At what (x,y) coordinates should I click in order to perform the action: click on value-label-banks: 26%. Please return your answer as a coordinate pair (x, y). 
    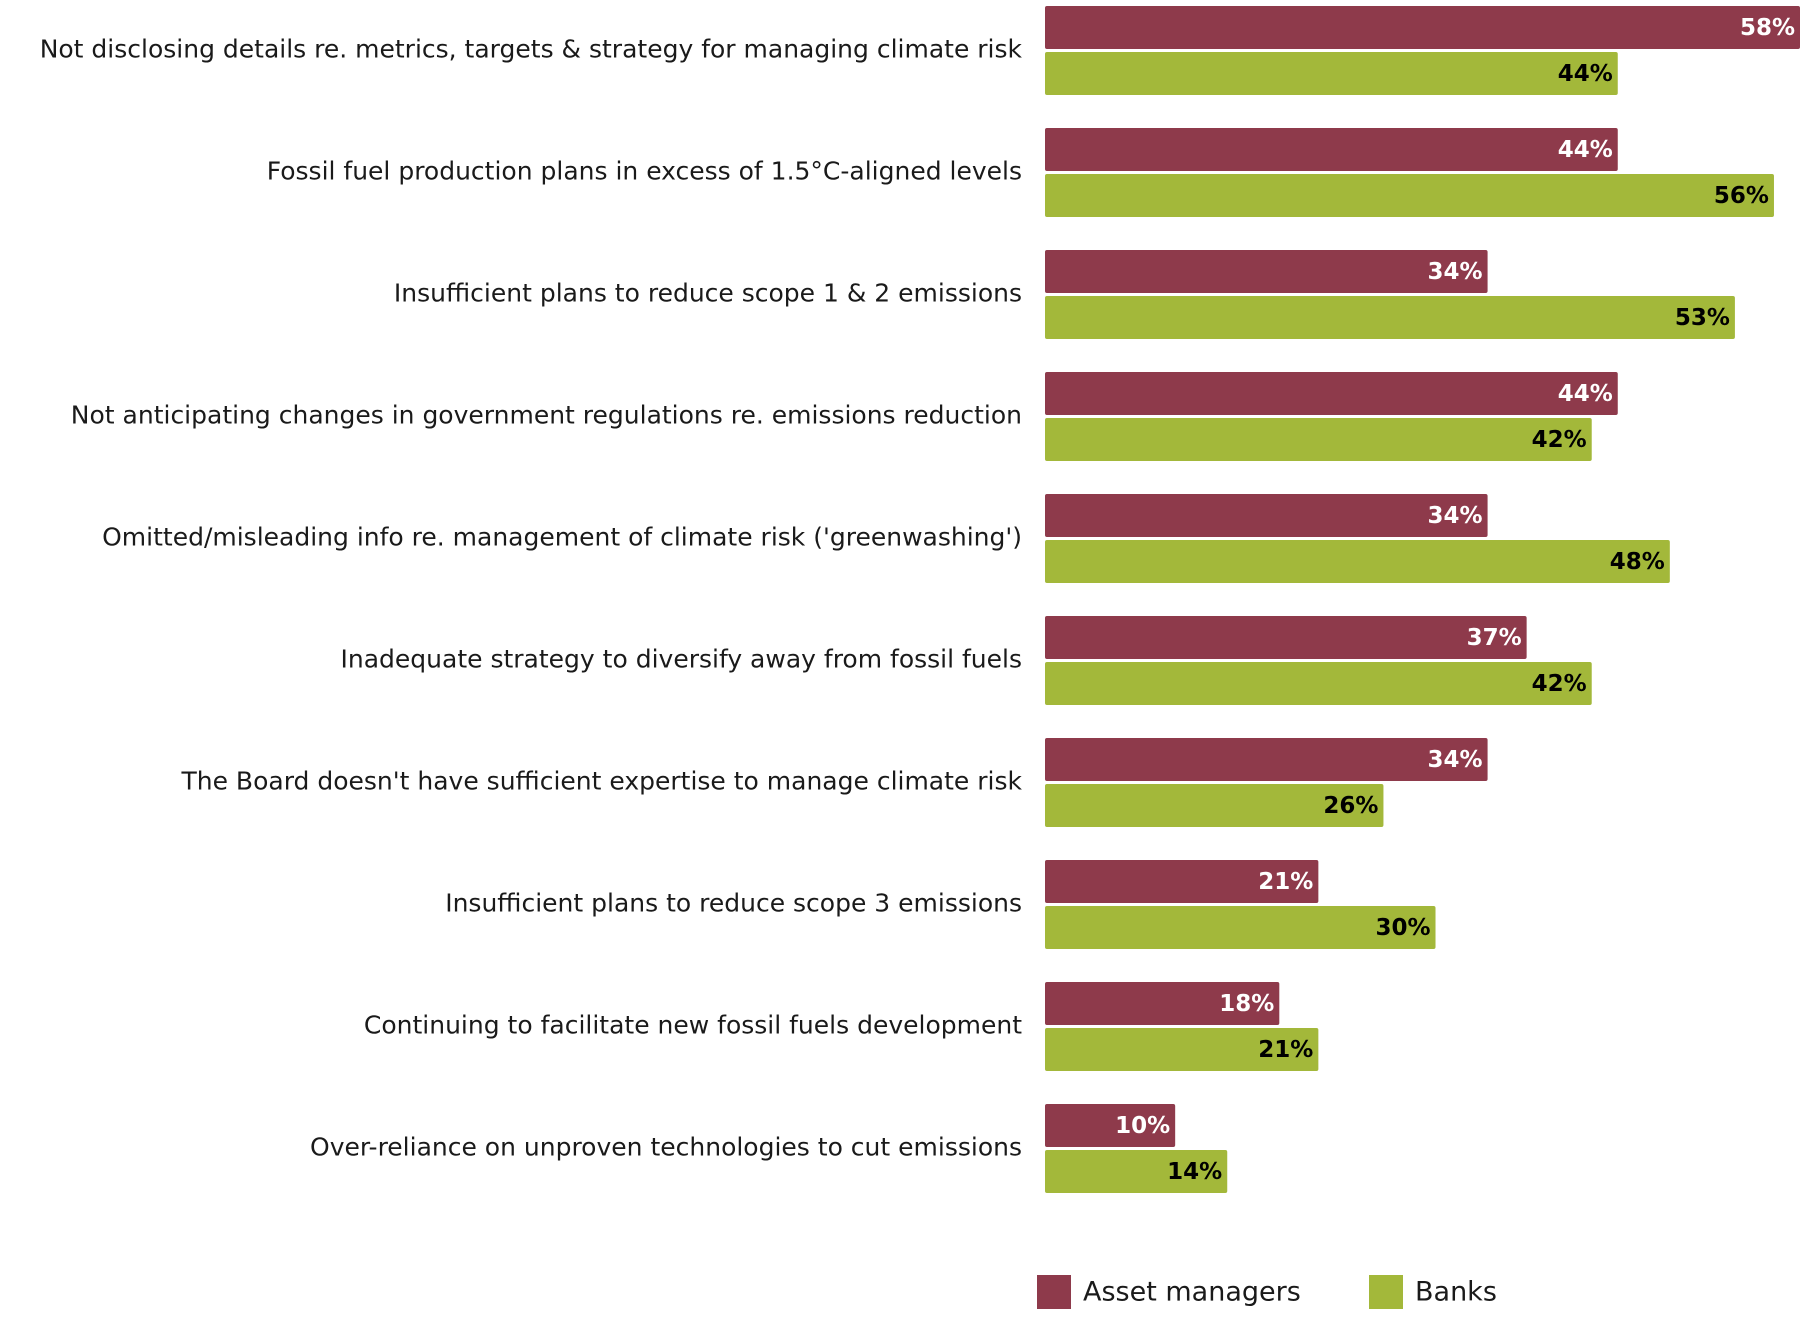
    Looking at the image, I should click on (1350, 806).